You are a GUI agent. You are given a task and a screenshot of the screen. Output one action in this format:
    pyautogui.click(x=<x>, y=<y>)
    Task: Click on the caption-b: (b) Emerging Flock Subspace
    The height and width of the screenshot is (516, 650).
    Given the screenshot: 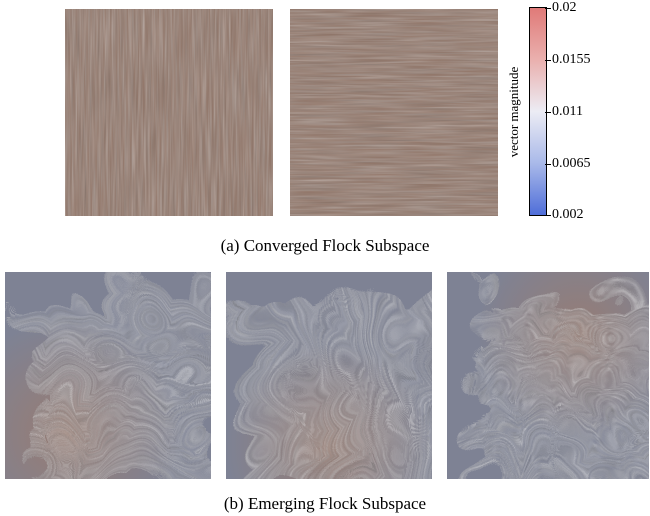 What is the action you would take?
    pyautogui.click(x=325, y=503)
    